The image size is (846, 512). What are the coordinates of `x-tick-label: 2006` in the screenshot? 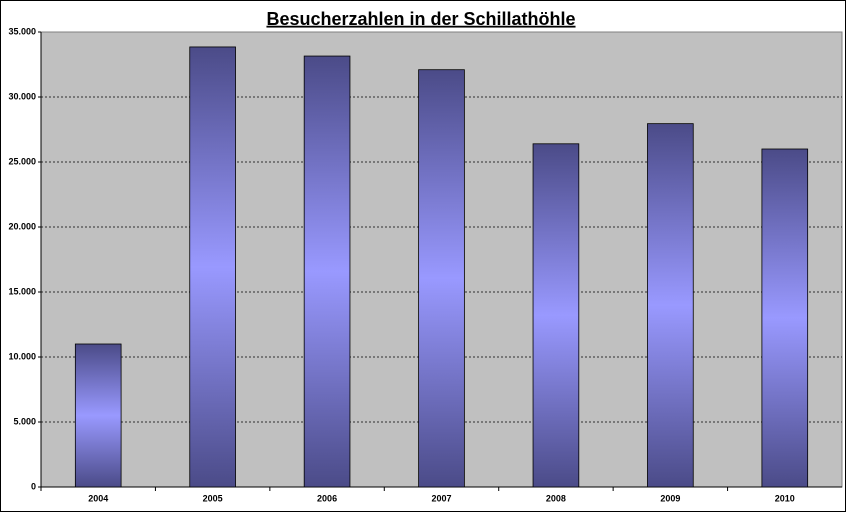 It's located at (327, 498).